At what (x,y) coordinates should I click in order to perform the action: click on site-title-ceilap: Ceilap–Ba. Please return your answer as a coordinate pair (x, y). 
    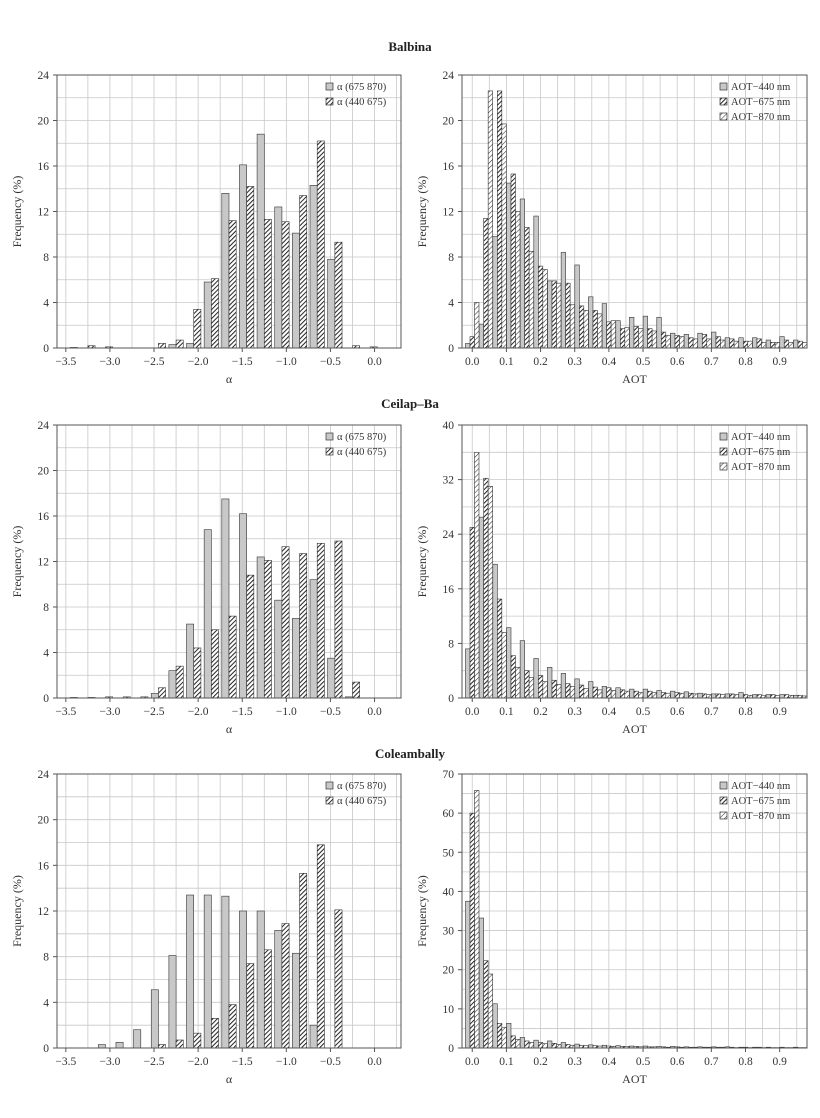
    Looking at the image, I should click on (410, 403).